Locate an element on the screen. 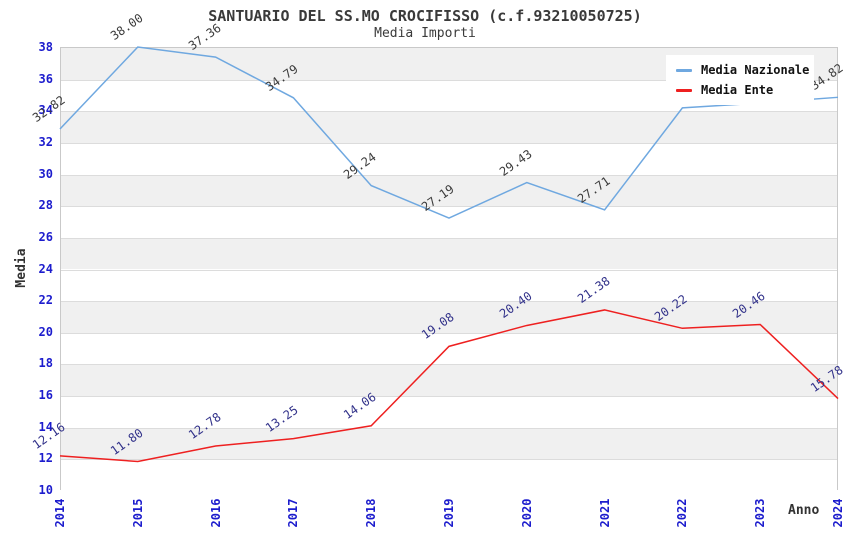 The image size is (850, 550). legend: Media Nazionale Media Ente is located at coordinates (740, 80).